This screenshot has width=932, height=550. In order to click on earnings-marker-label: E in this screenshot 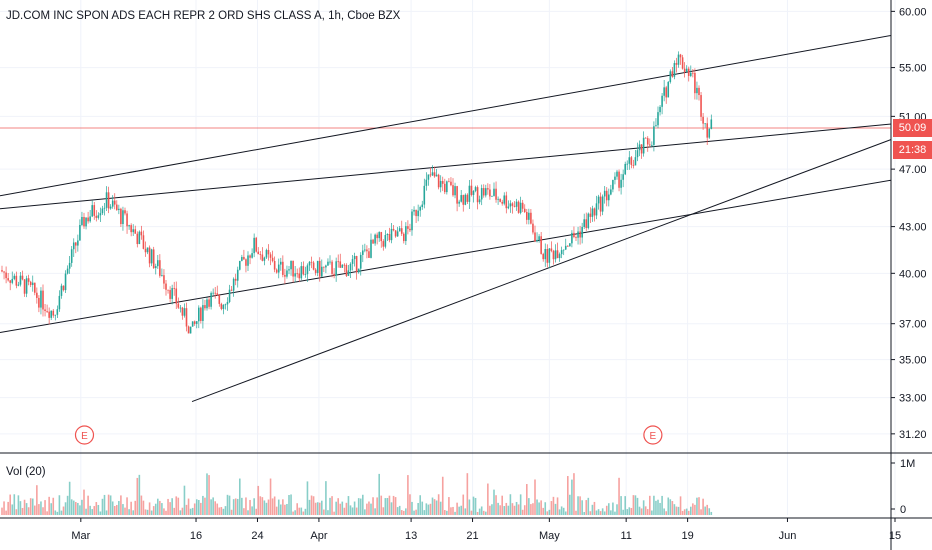, I will do `click(653, 436)`.